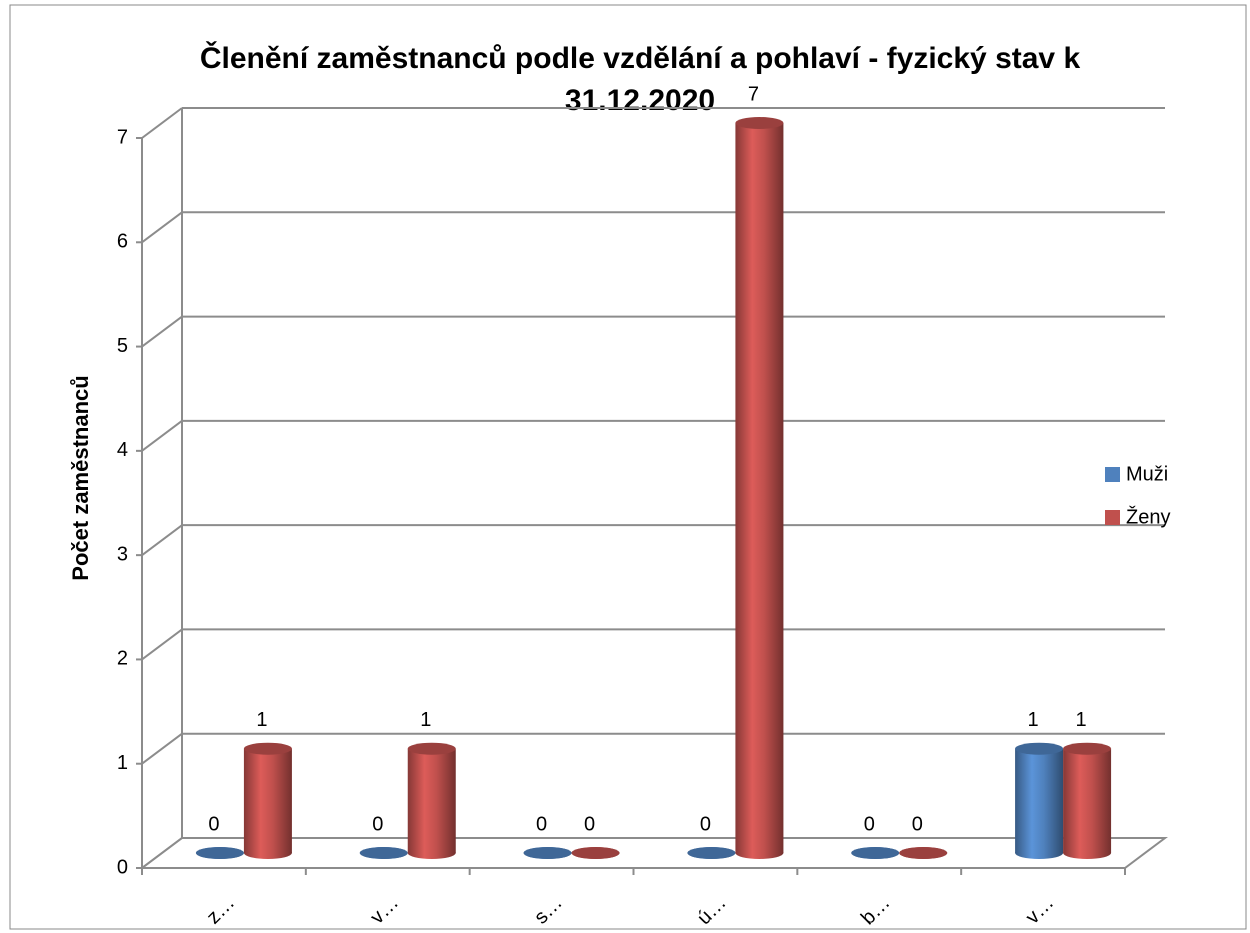 The image size is (1250, 933). What do you see at coordinates (122, 554) in the screenshot?
I see `y-tick-label: 3` at bounding box center [122, 554].